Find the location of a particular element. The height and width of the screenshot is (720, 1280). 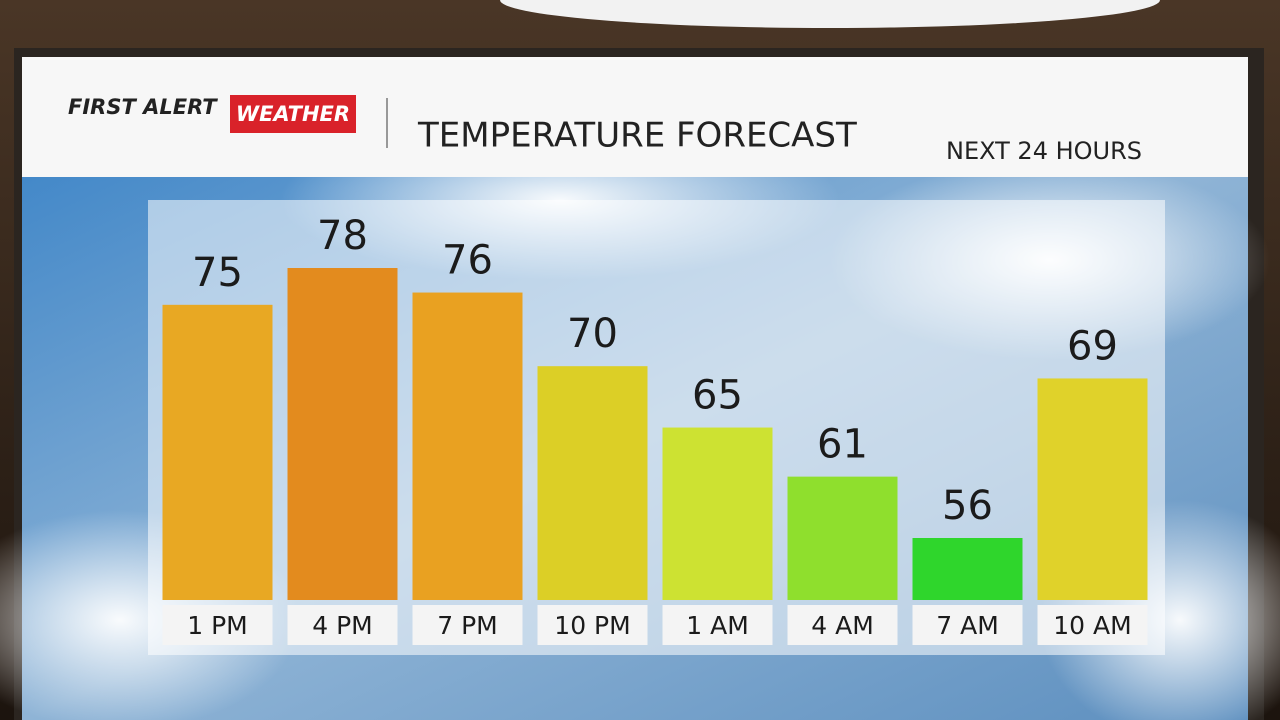

brand-box is located at coordinates (293, 114).